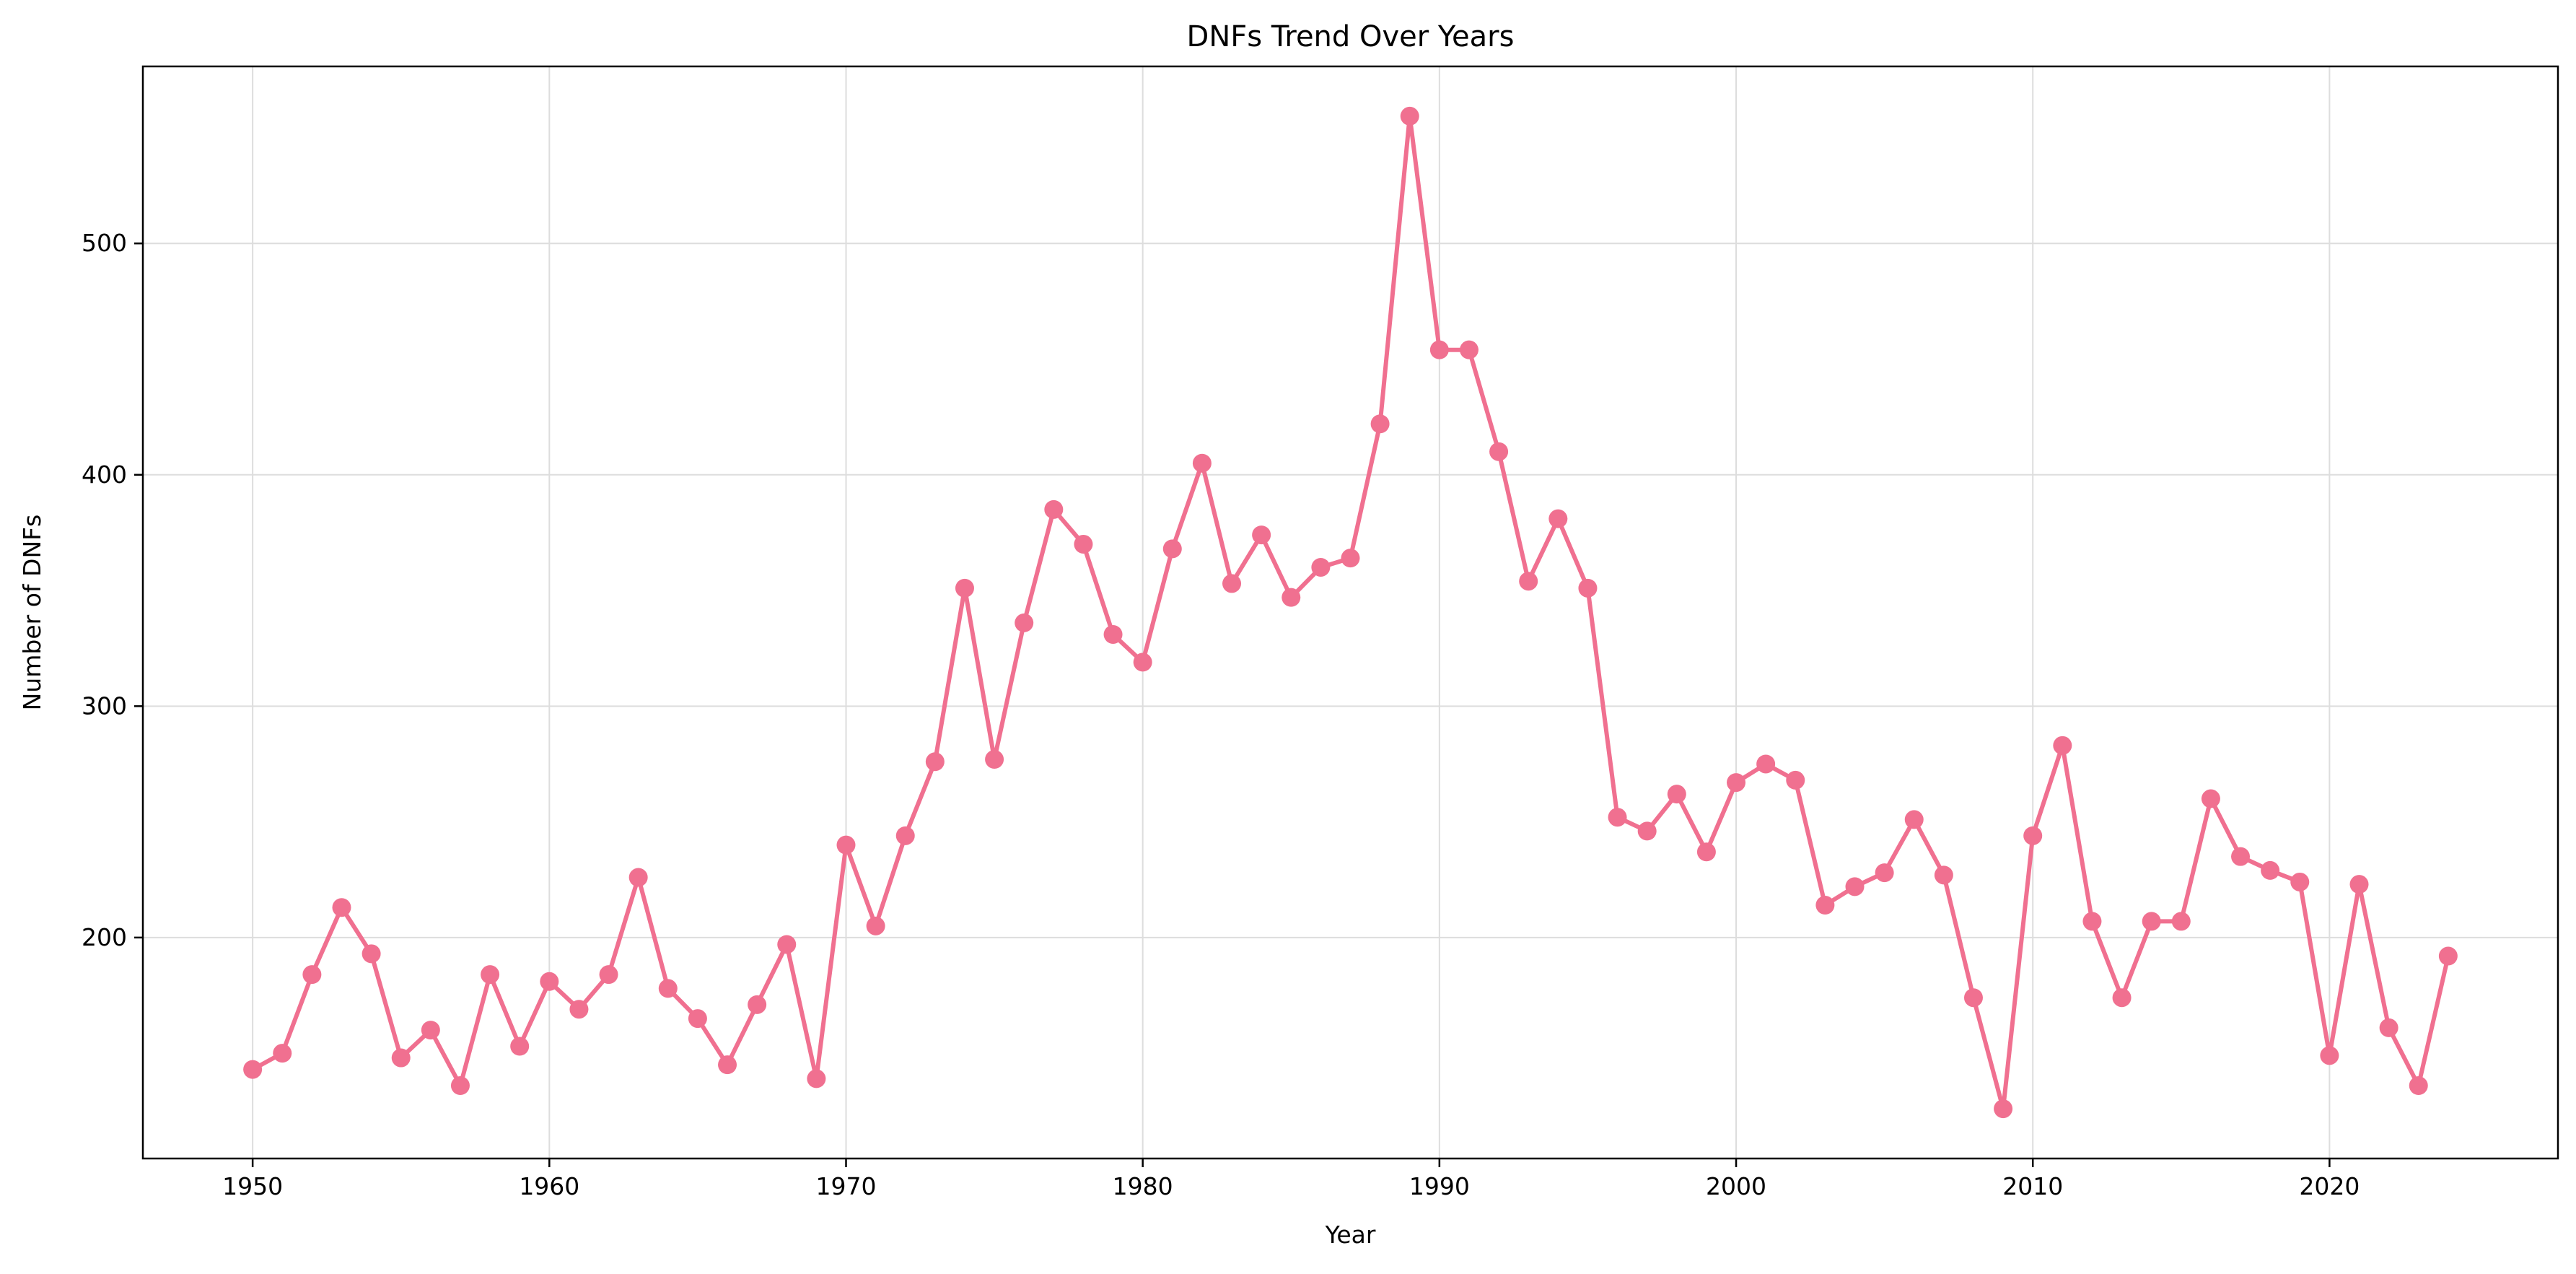 This screenshot has width=2576, height=1274. Describe the element at coordinates (32, 613) in the screenshot. I see `y-axis-label: Number of DNFs` at that location.